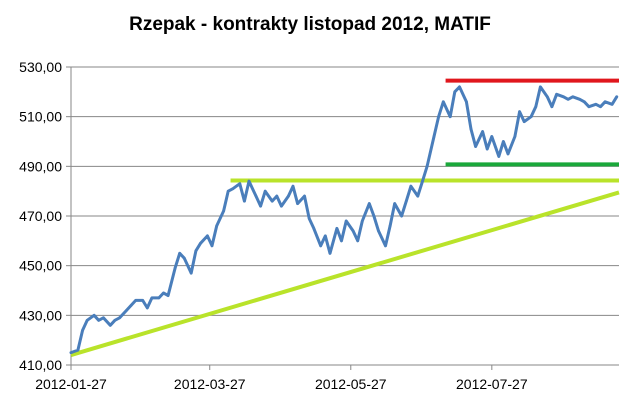 The height and width of the screenshot is (413, 620). Describe the element at coordinates (310, 24) in the screenshot. I see `chart-title: Rzepak - kontrakty listopad 2012, MATIF` at that location.